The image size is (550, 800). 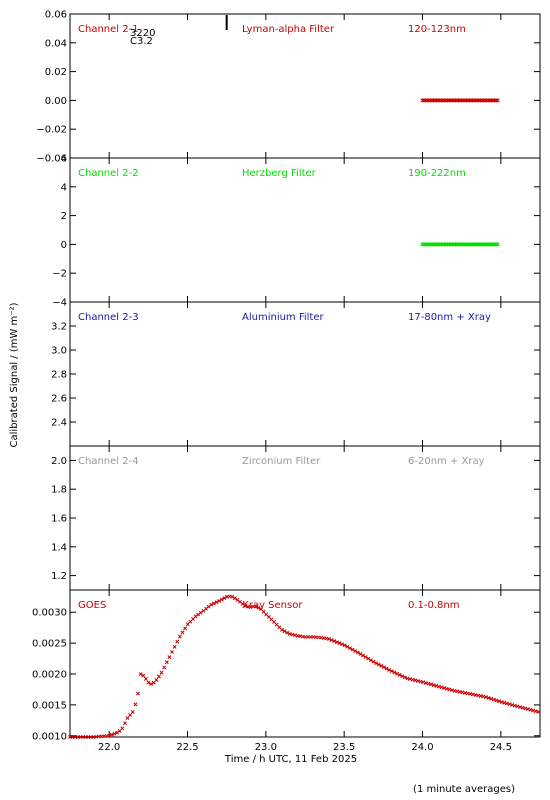 What do you see at coordinates (283, 317) in the screenshot?
I see `panel-filter-label: Aluminium Filter` at bounding box center [283, 317].